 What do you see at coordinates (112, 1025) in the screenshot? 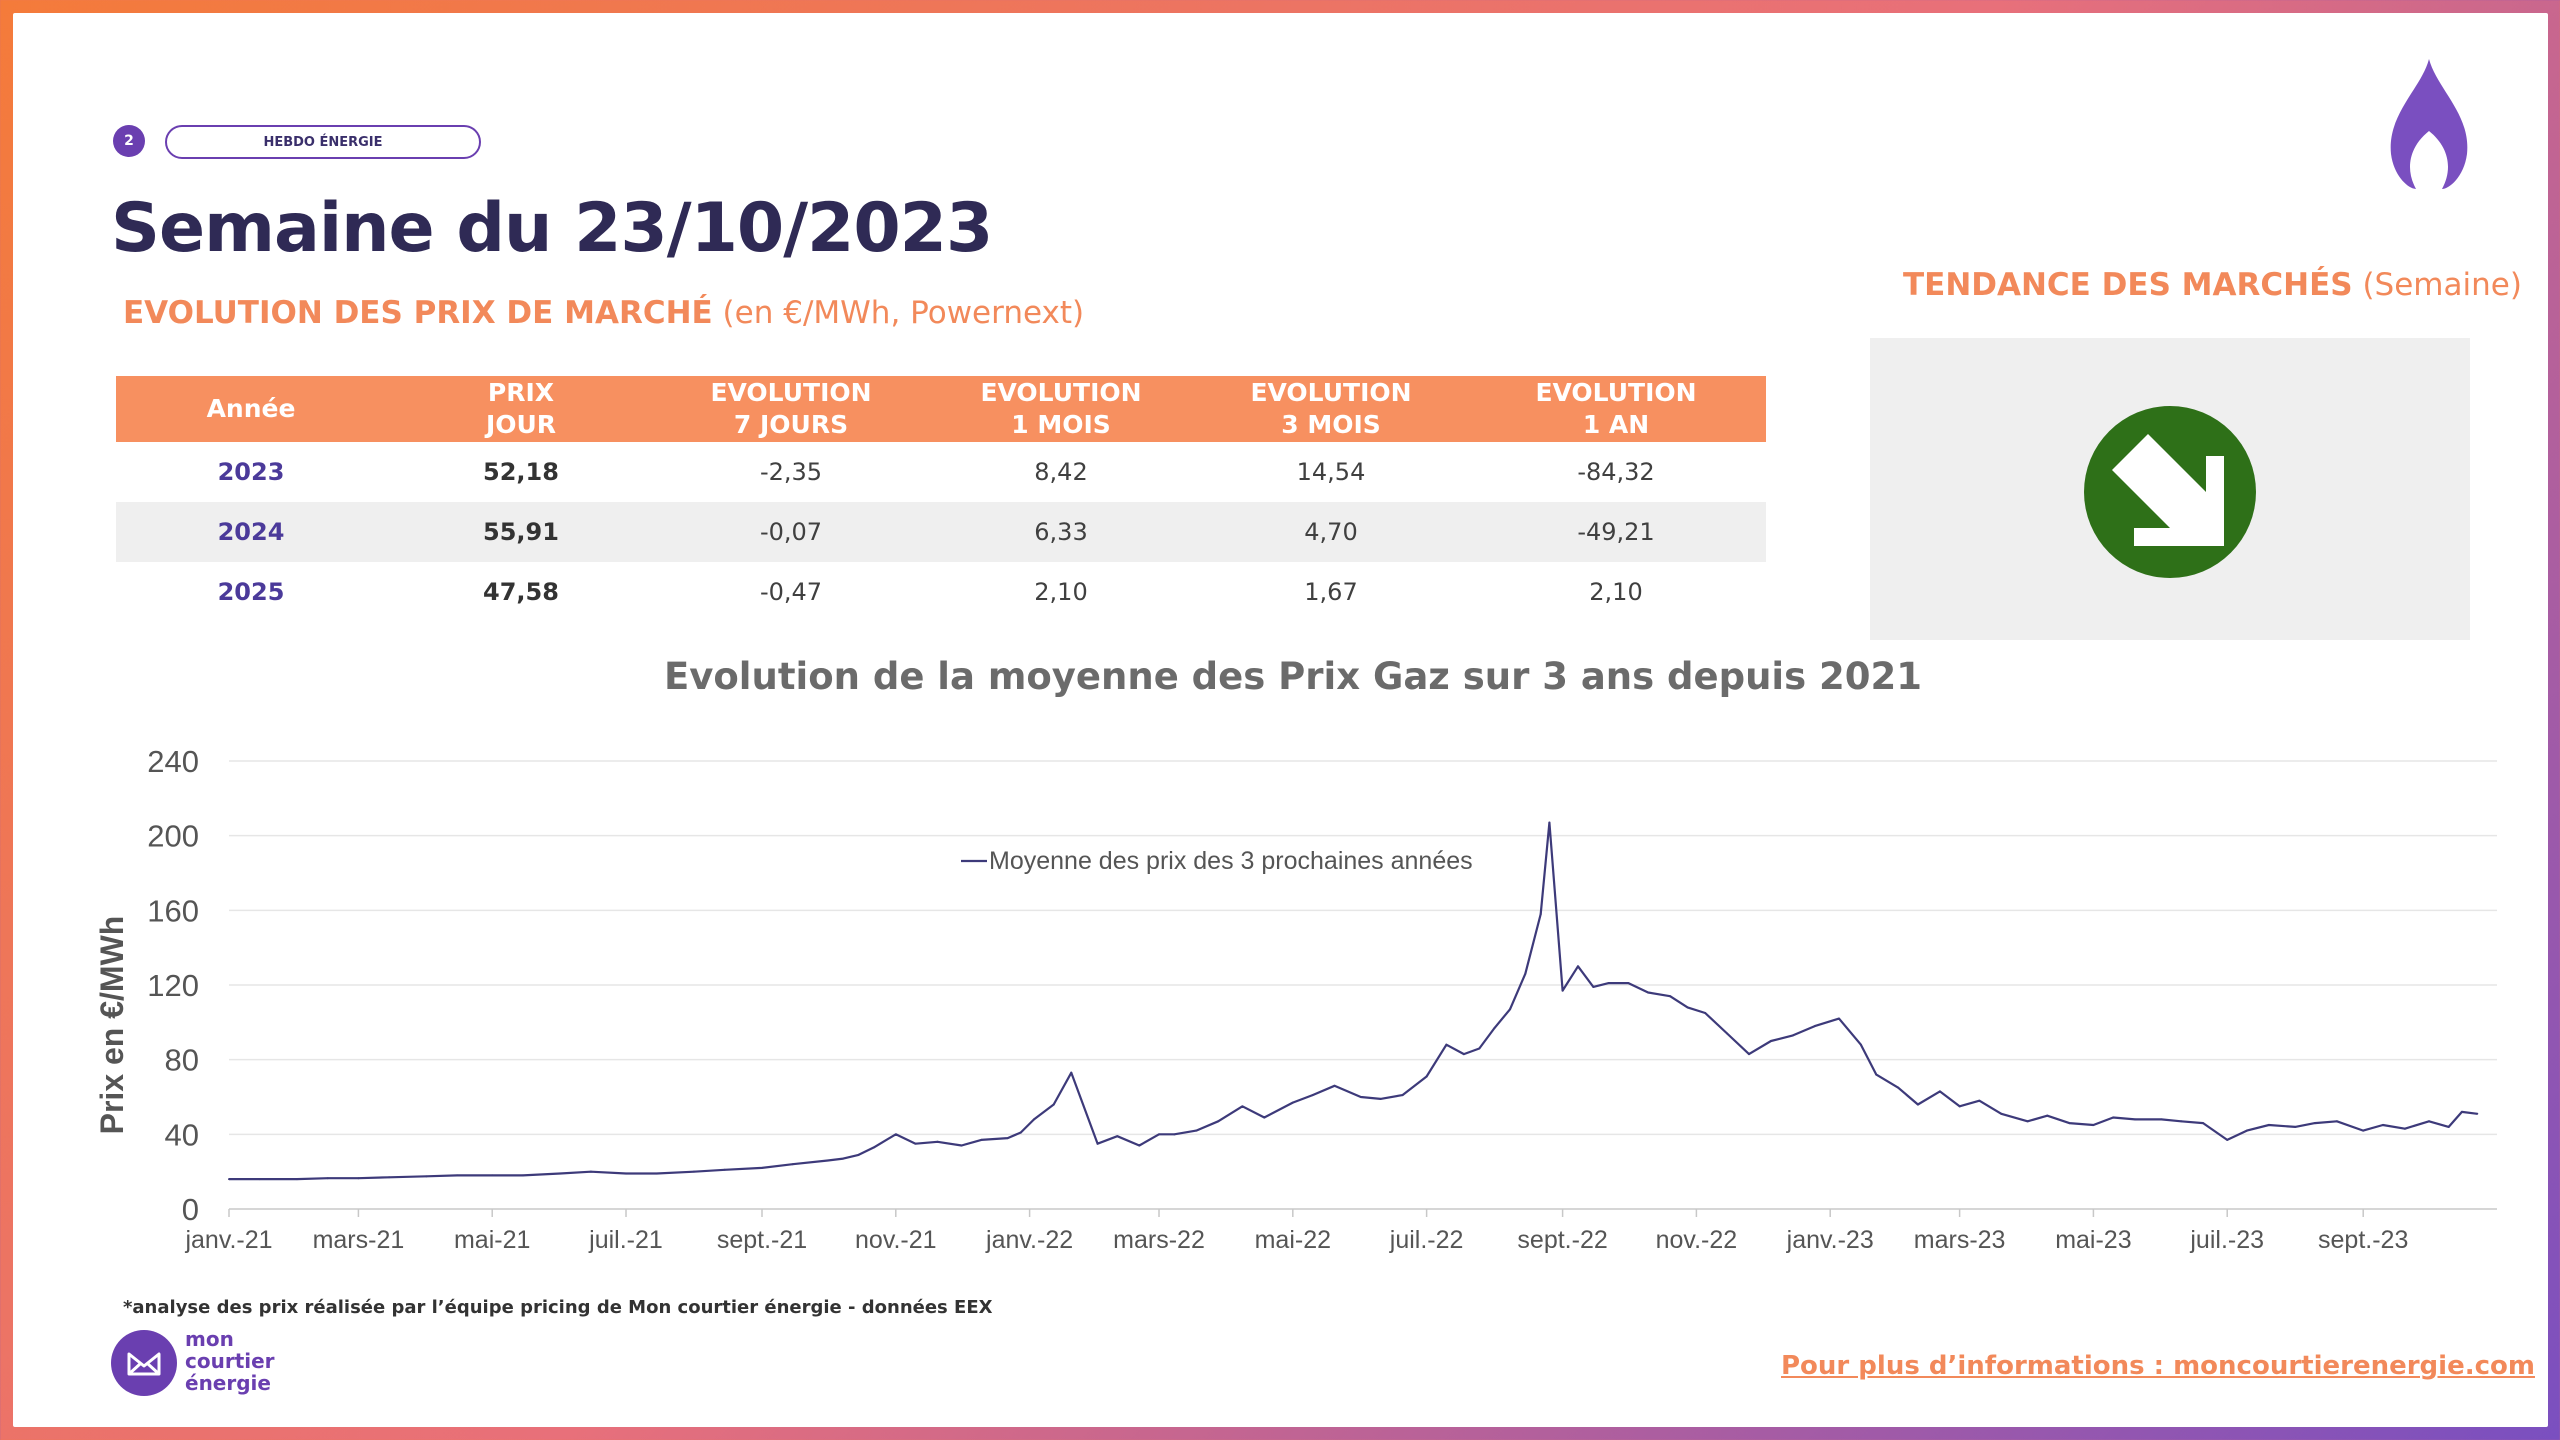
I see `y-axis-label: Prix en €/MWh` at bounding box center [112, 1025].